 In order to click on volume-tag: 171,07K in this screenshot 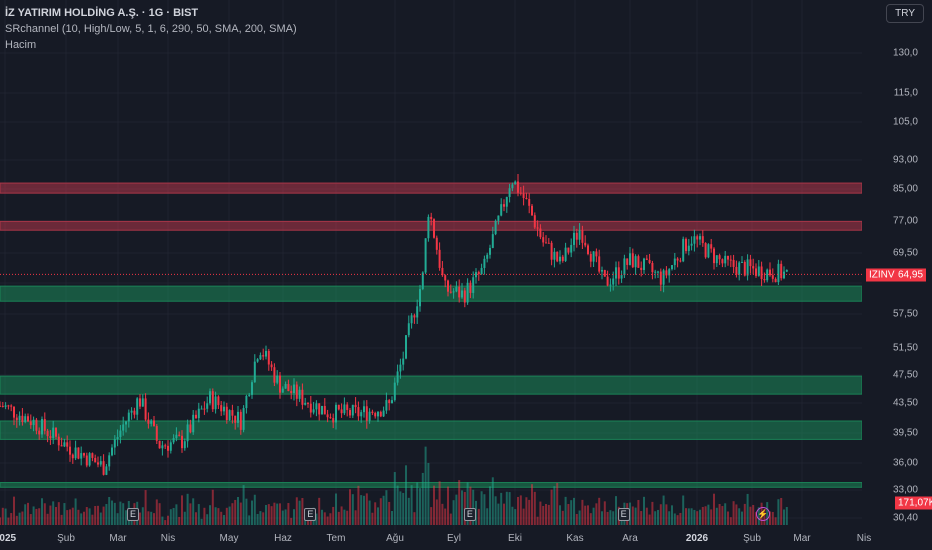, I will do `click(913, 503)`.